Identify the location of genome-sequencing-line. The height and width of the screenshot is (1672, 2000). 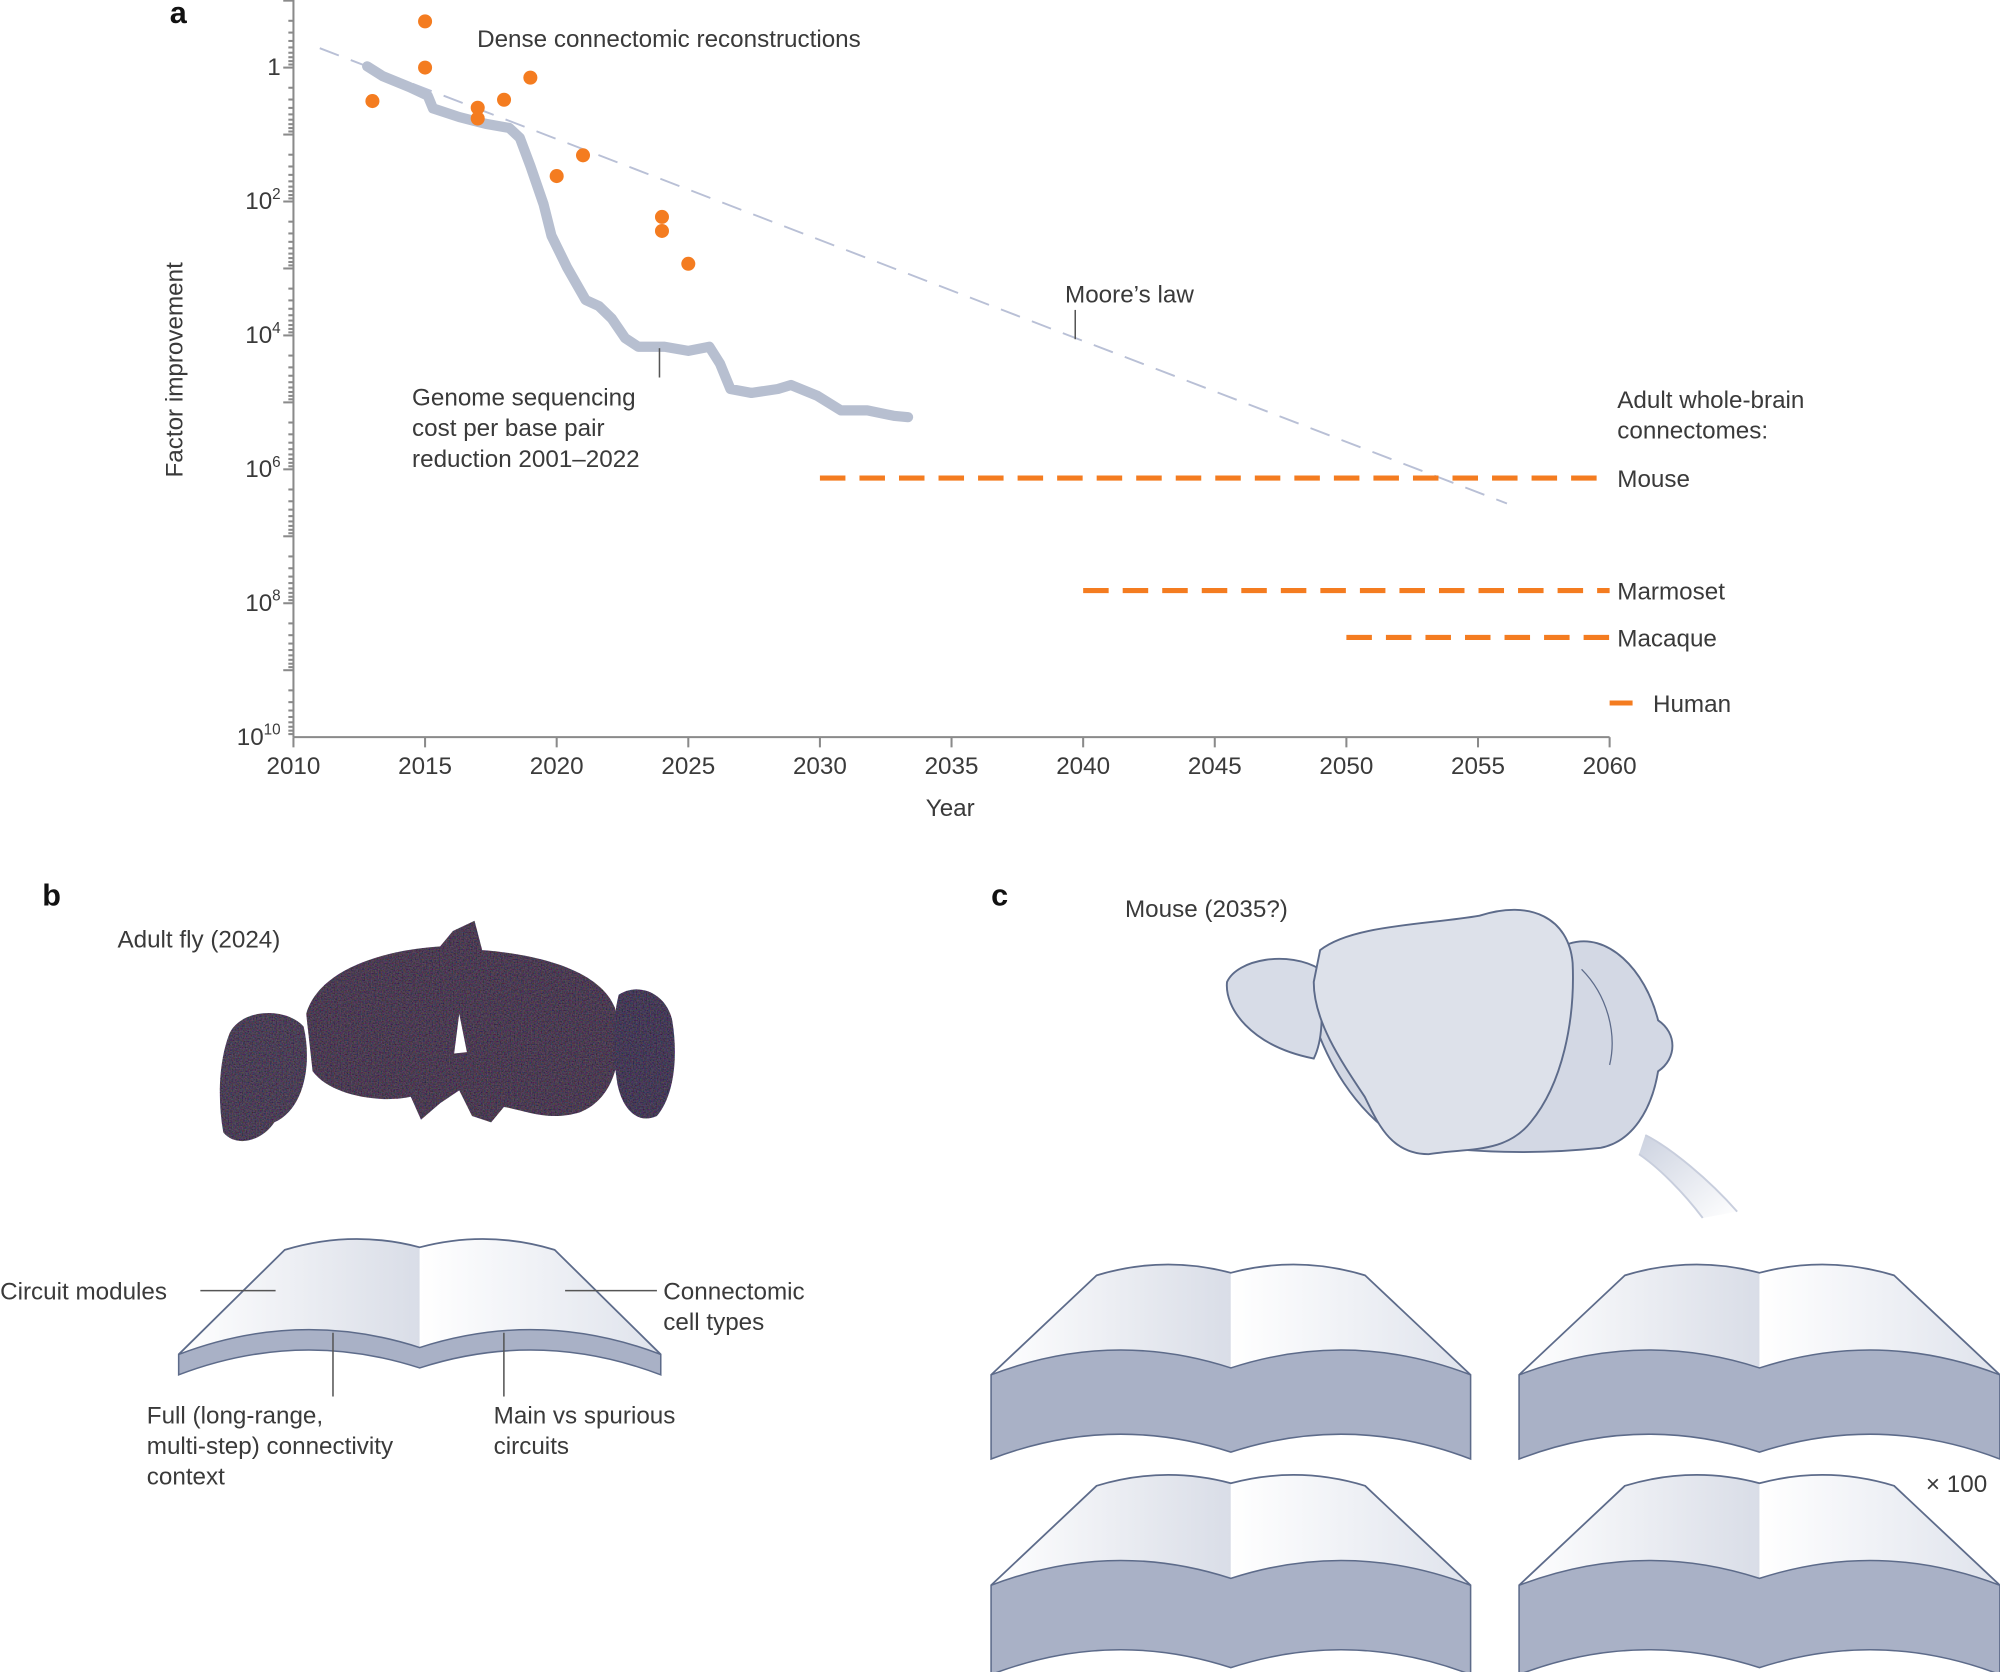
(638, 242).